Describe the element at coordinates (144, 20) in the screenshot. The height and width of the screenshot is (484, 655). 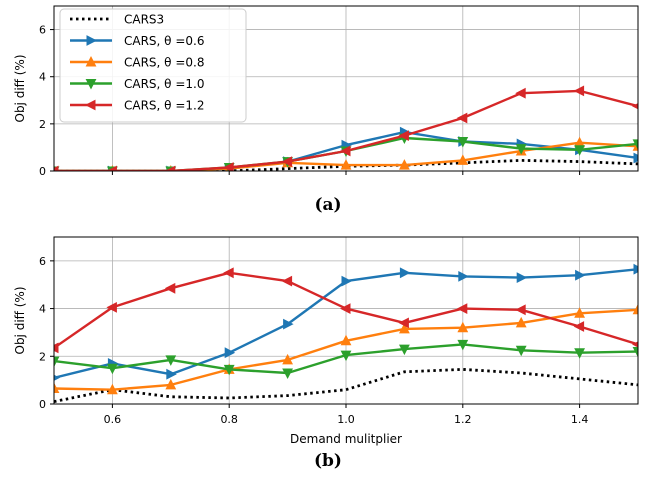
I see `legend-label: CARS3` at that location.